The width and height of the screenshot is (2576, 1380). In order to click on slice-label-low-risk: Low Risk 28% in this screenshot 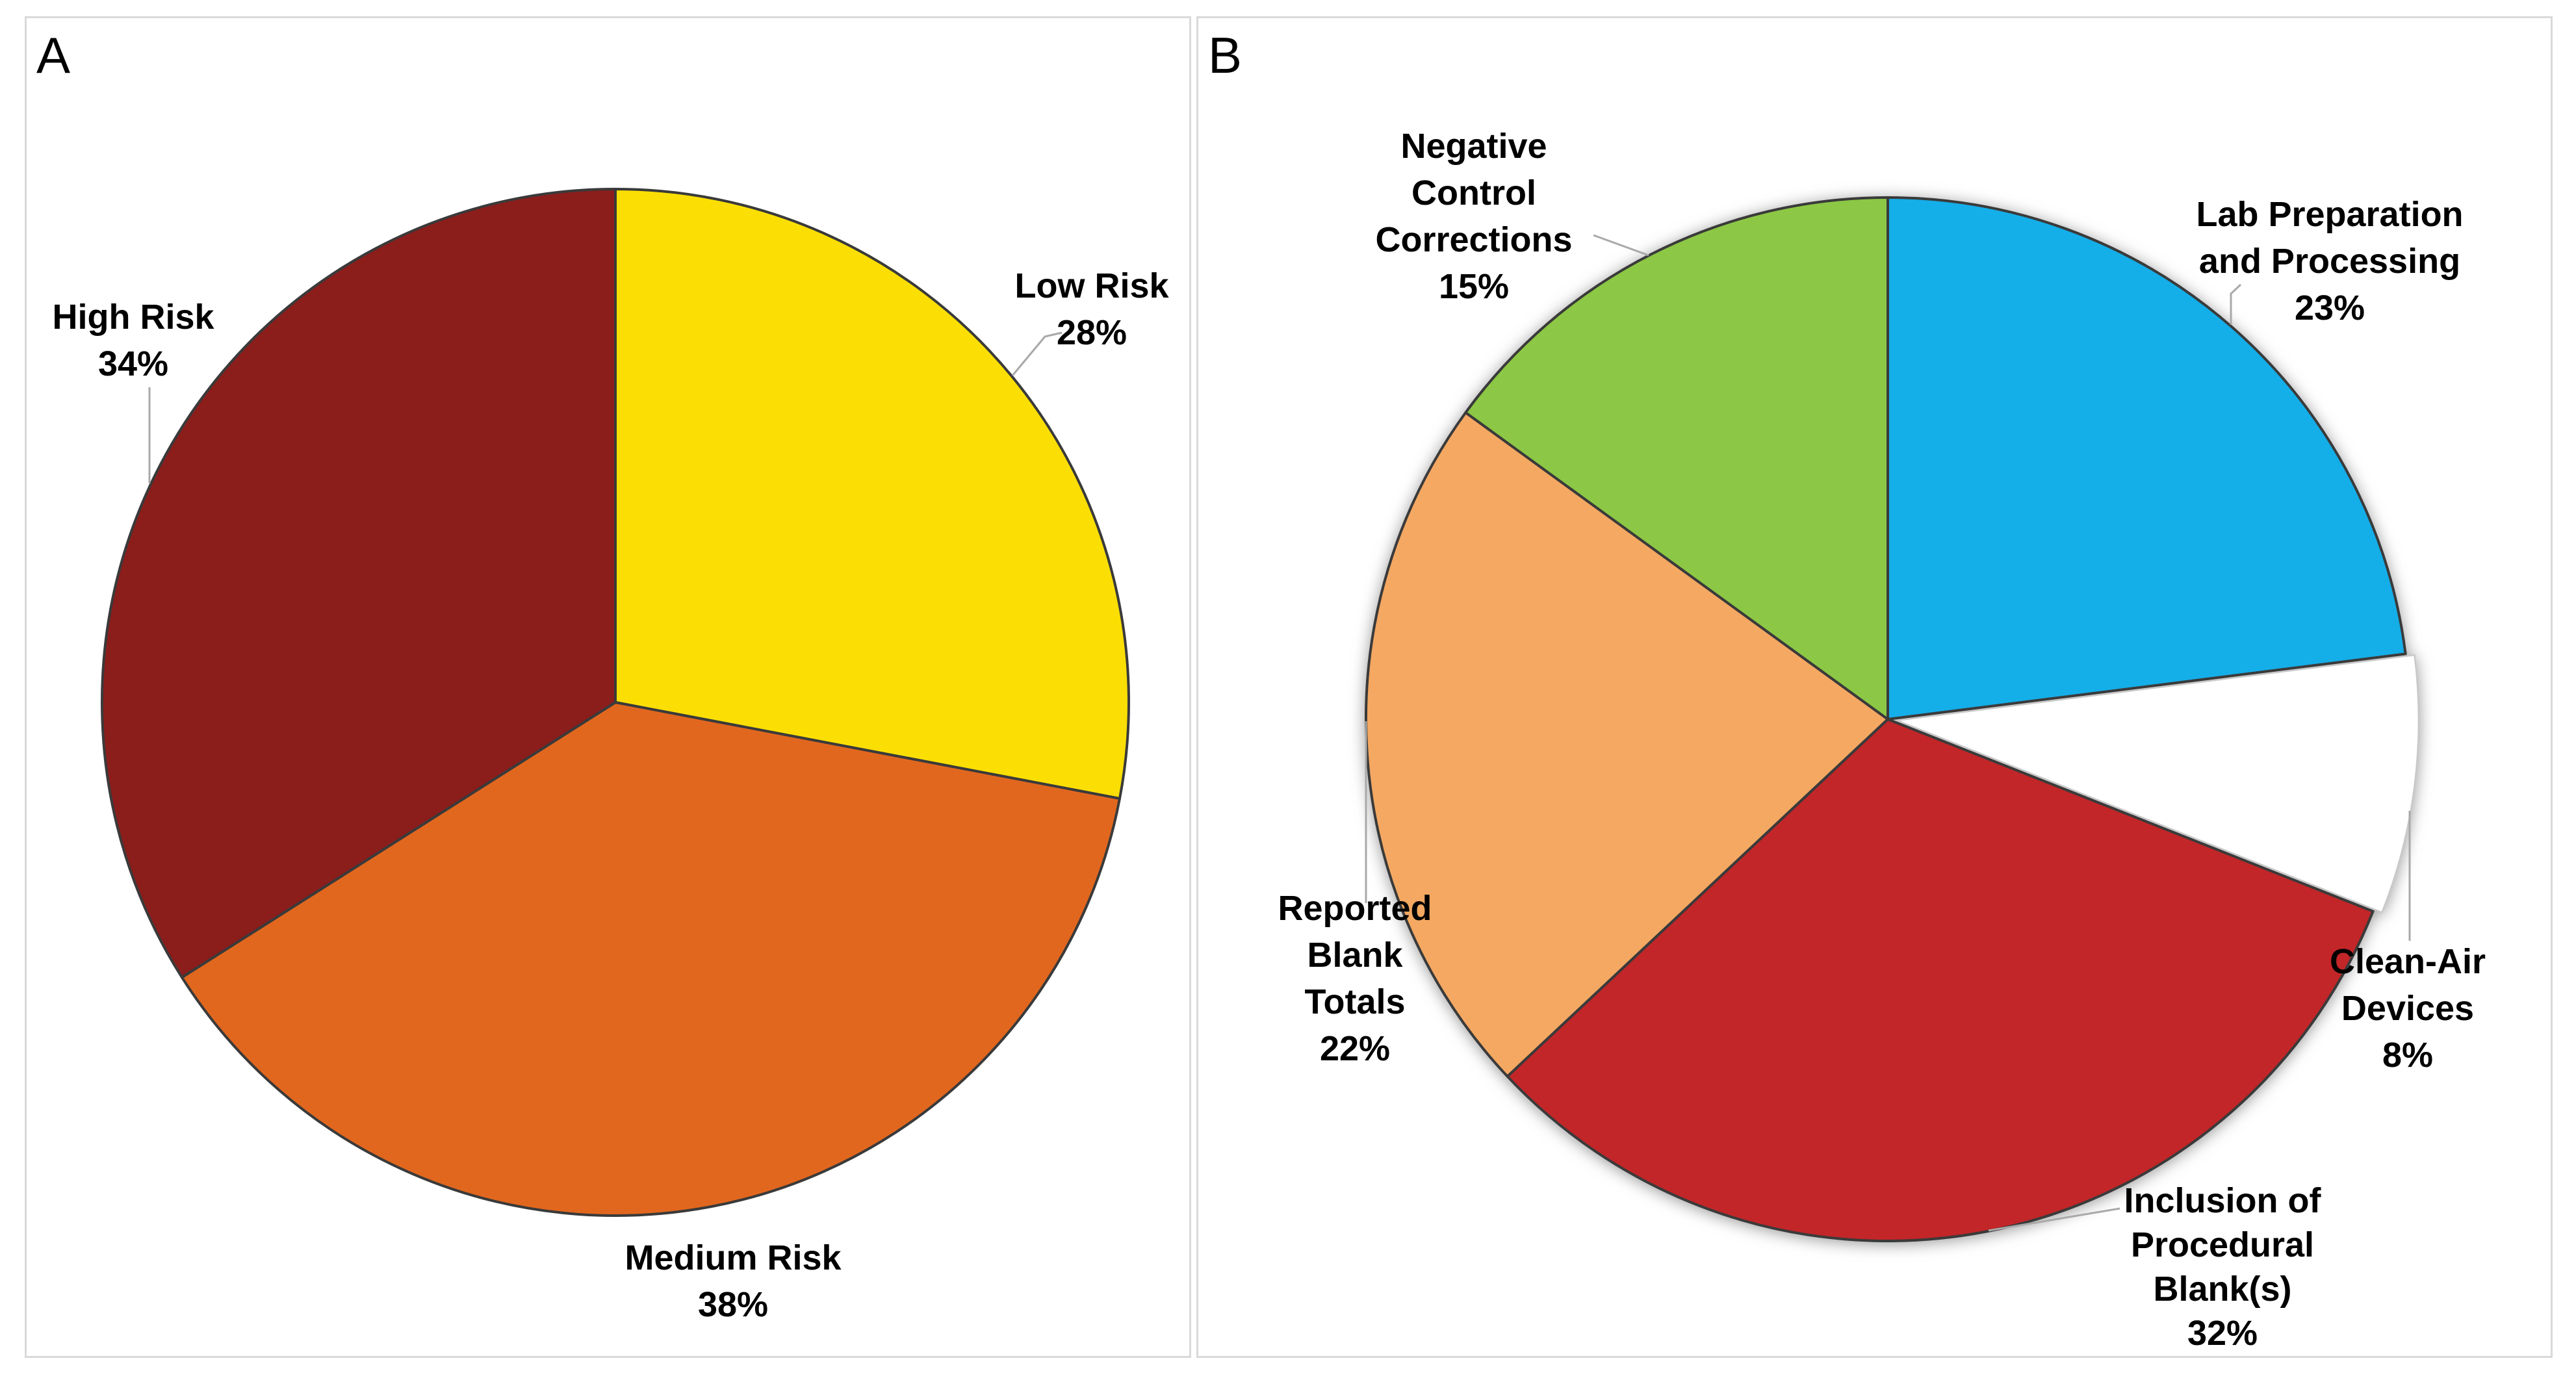, I will do `click(1091, 309)`.